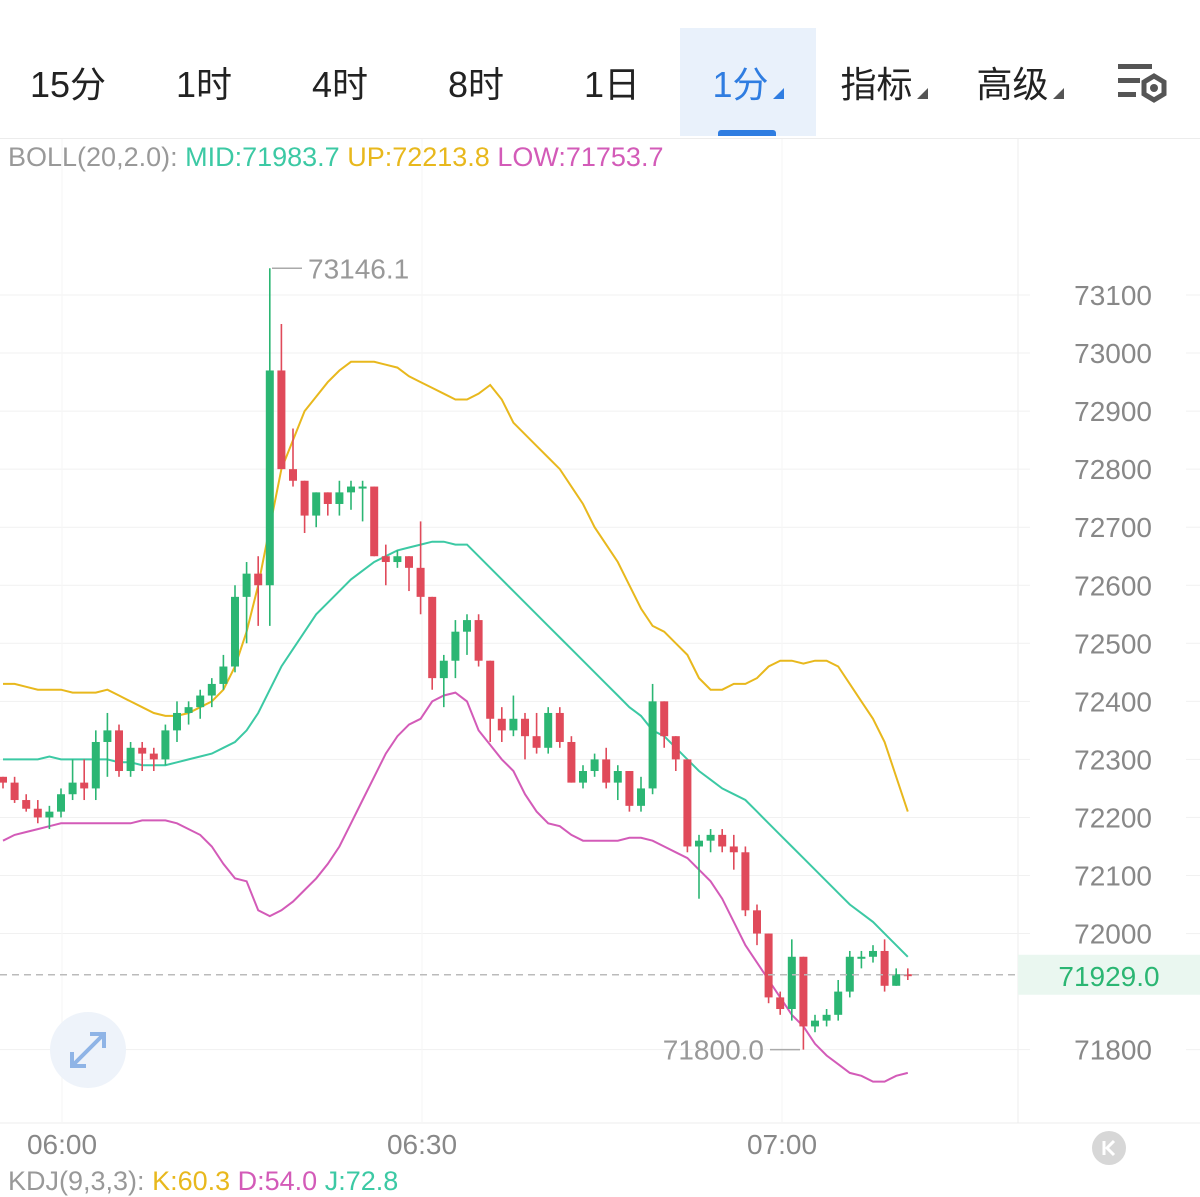  I want to click on tab-indicators: 指标, so click(884, 82).